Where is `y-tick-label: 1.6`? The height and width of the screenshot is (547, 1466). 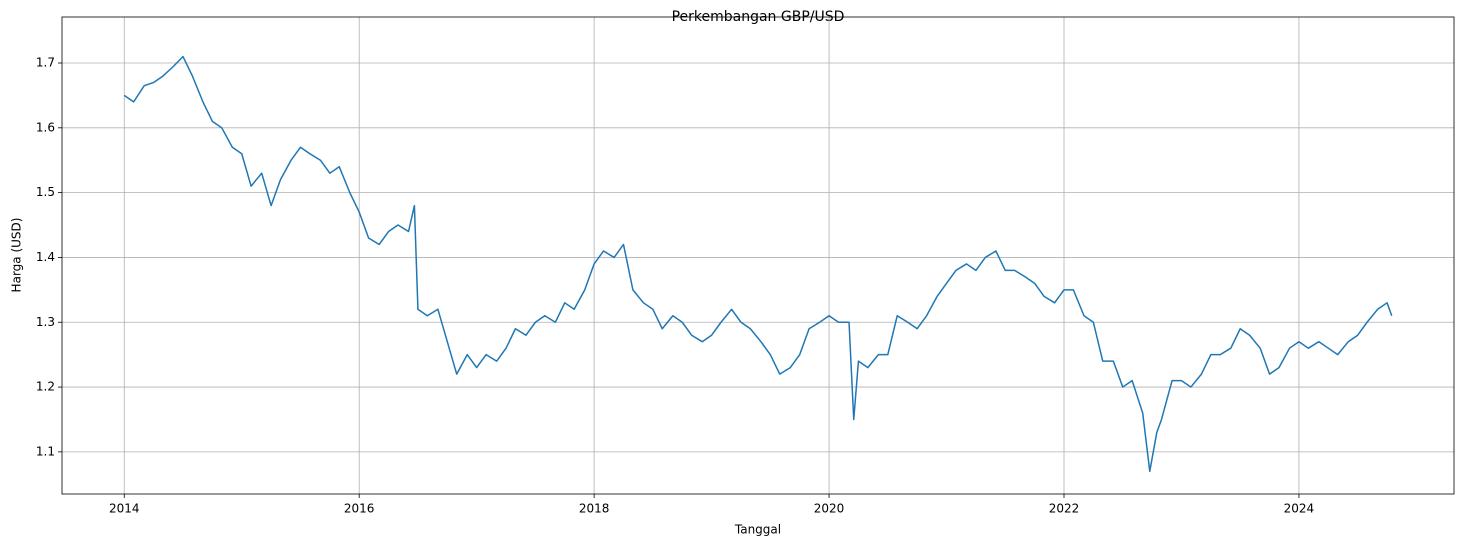
y-tick-label: 1.6 is located at coordinates (45, 127).